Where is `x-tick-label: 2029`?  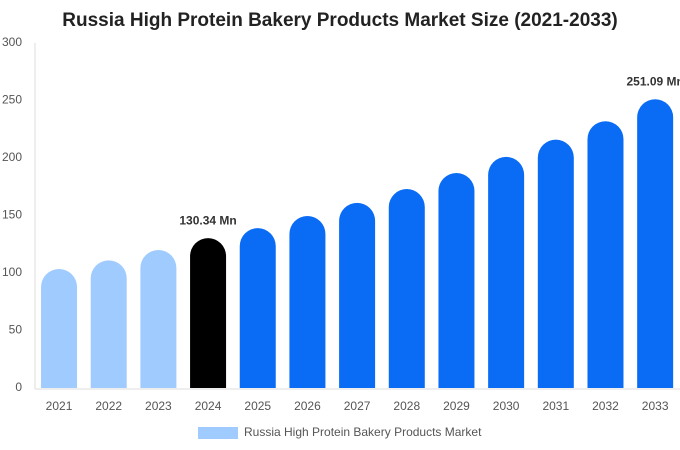 x-tick-label: 2029 is located at coordinates (456, 406).